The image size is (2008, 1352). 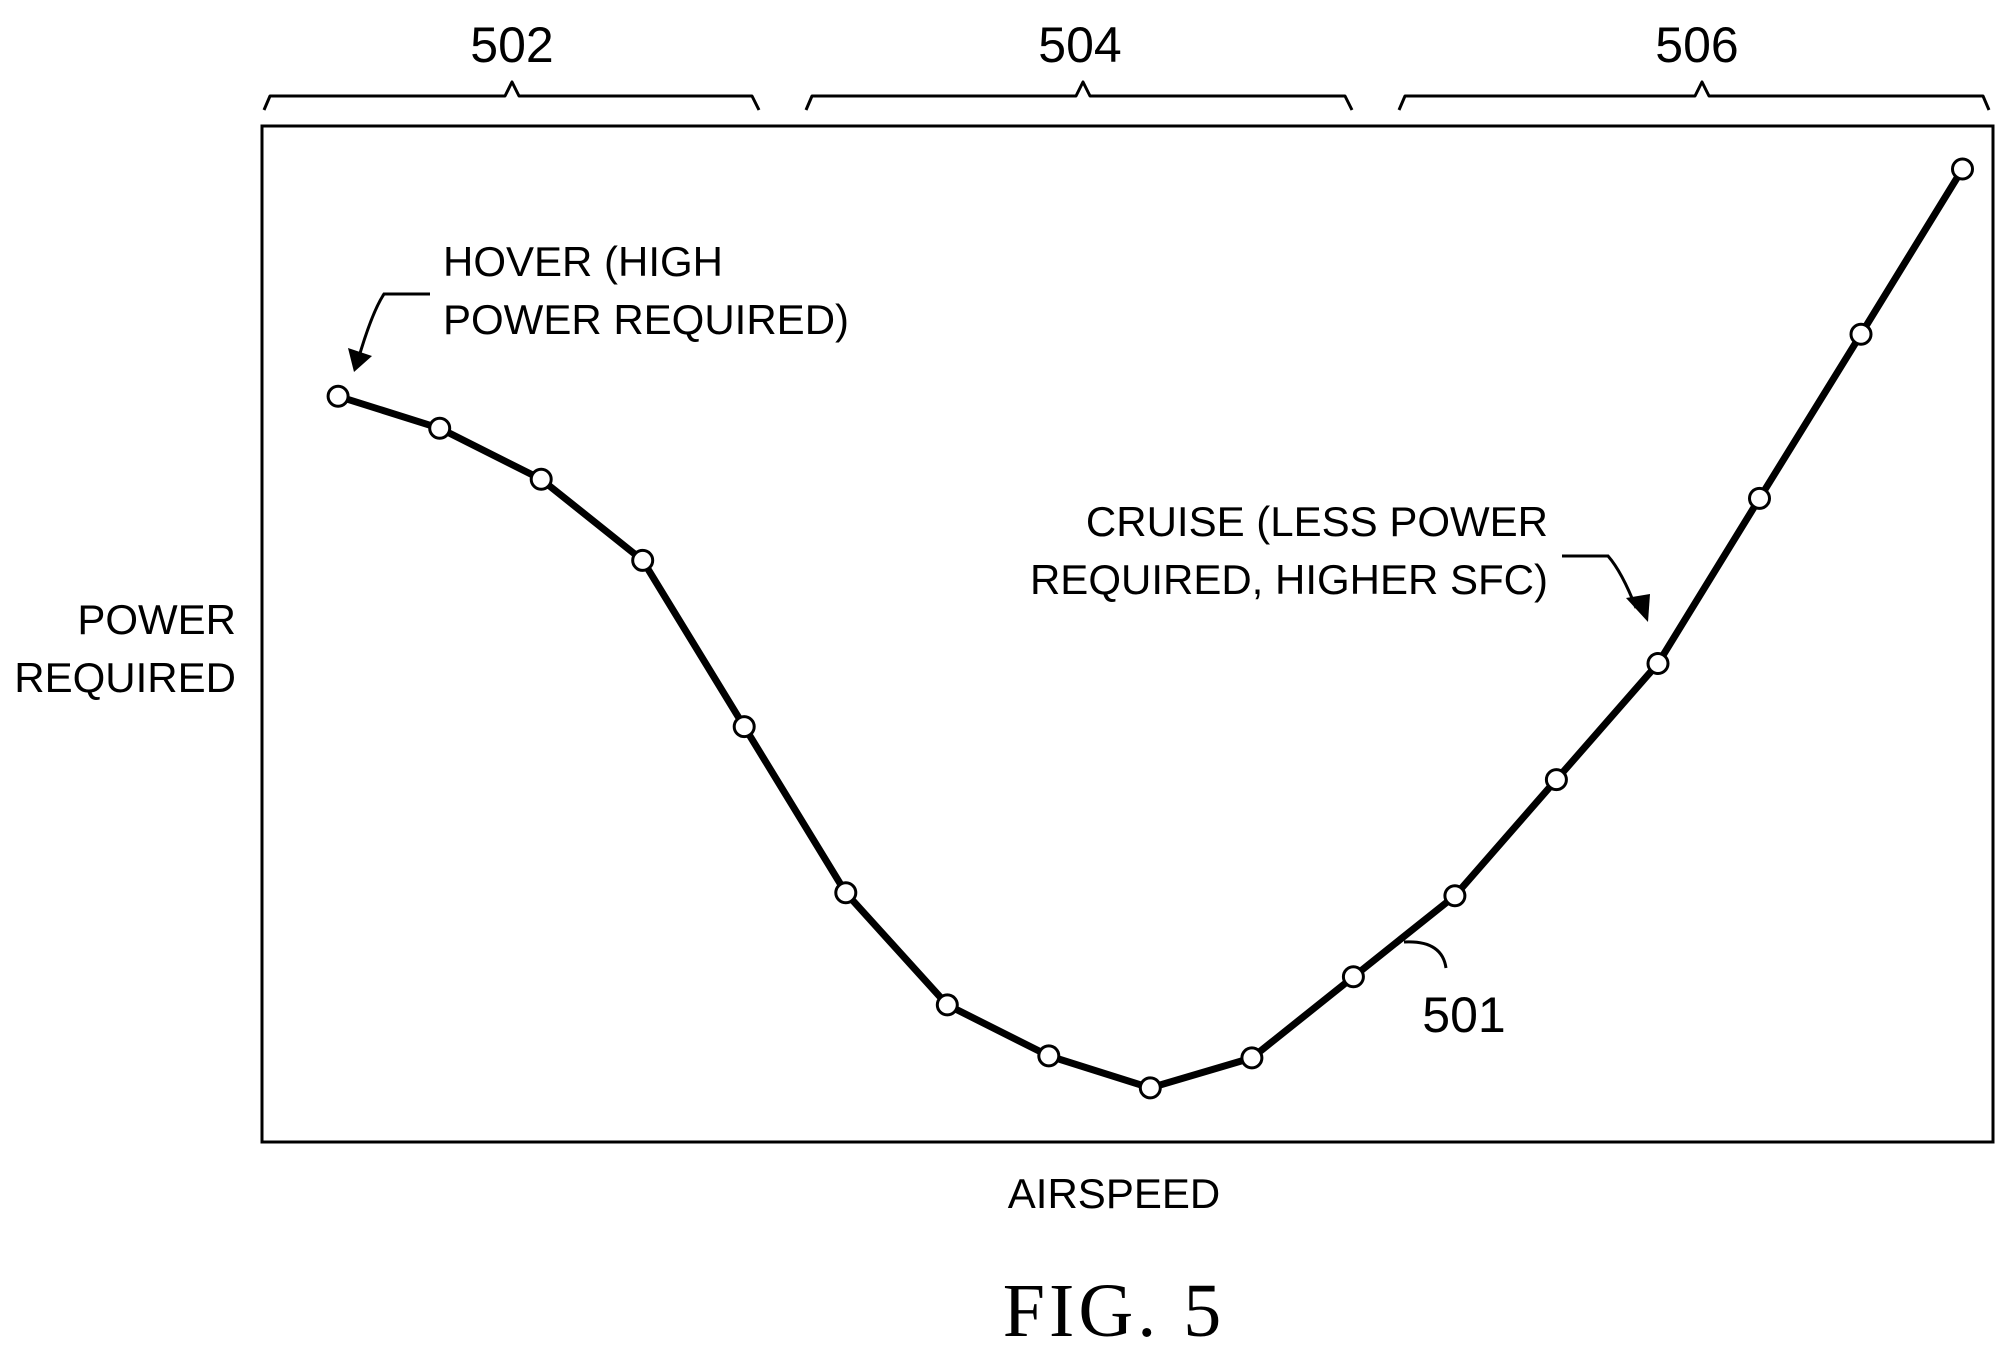 What do you see at coordinates (393, 326) in the screenshot?
I see `hover-leader-line` at bounding box center [393, 326].